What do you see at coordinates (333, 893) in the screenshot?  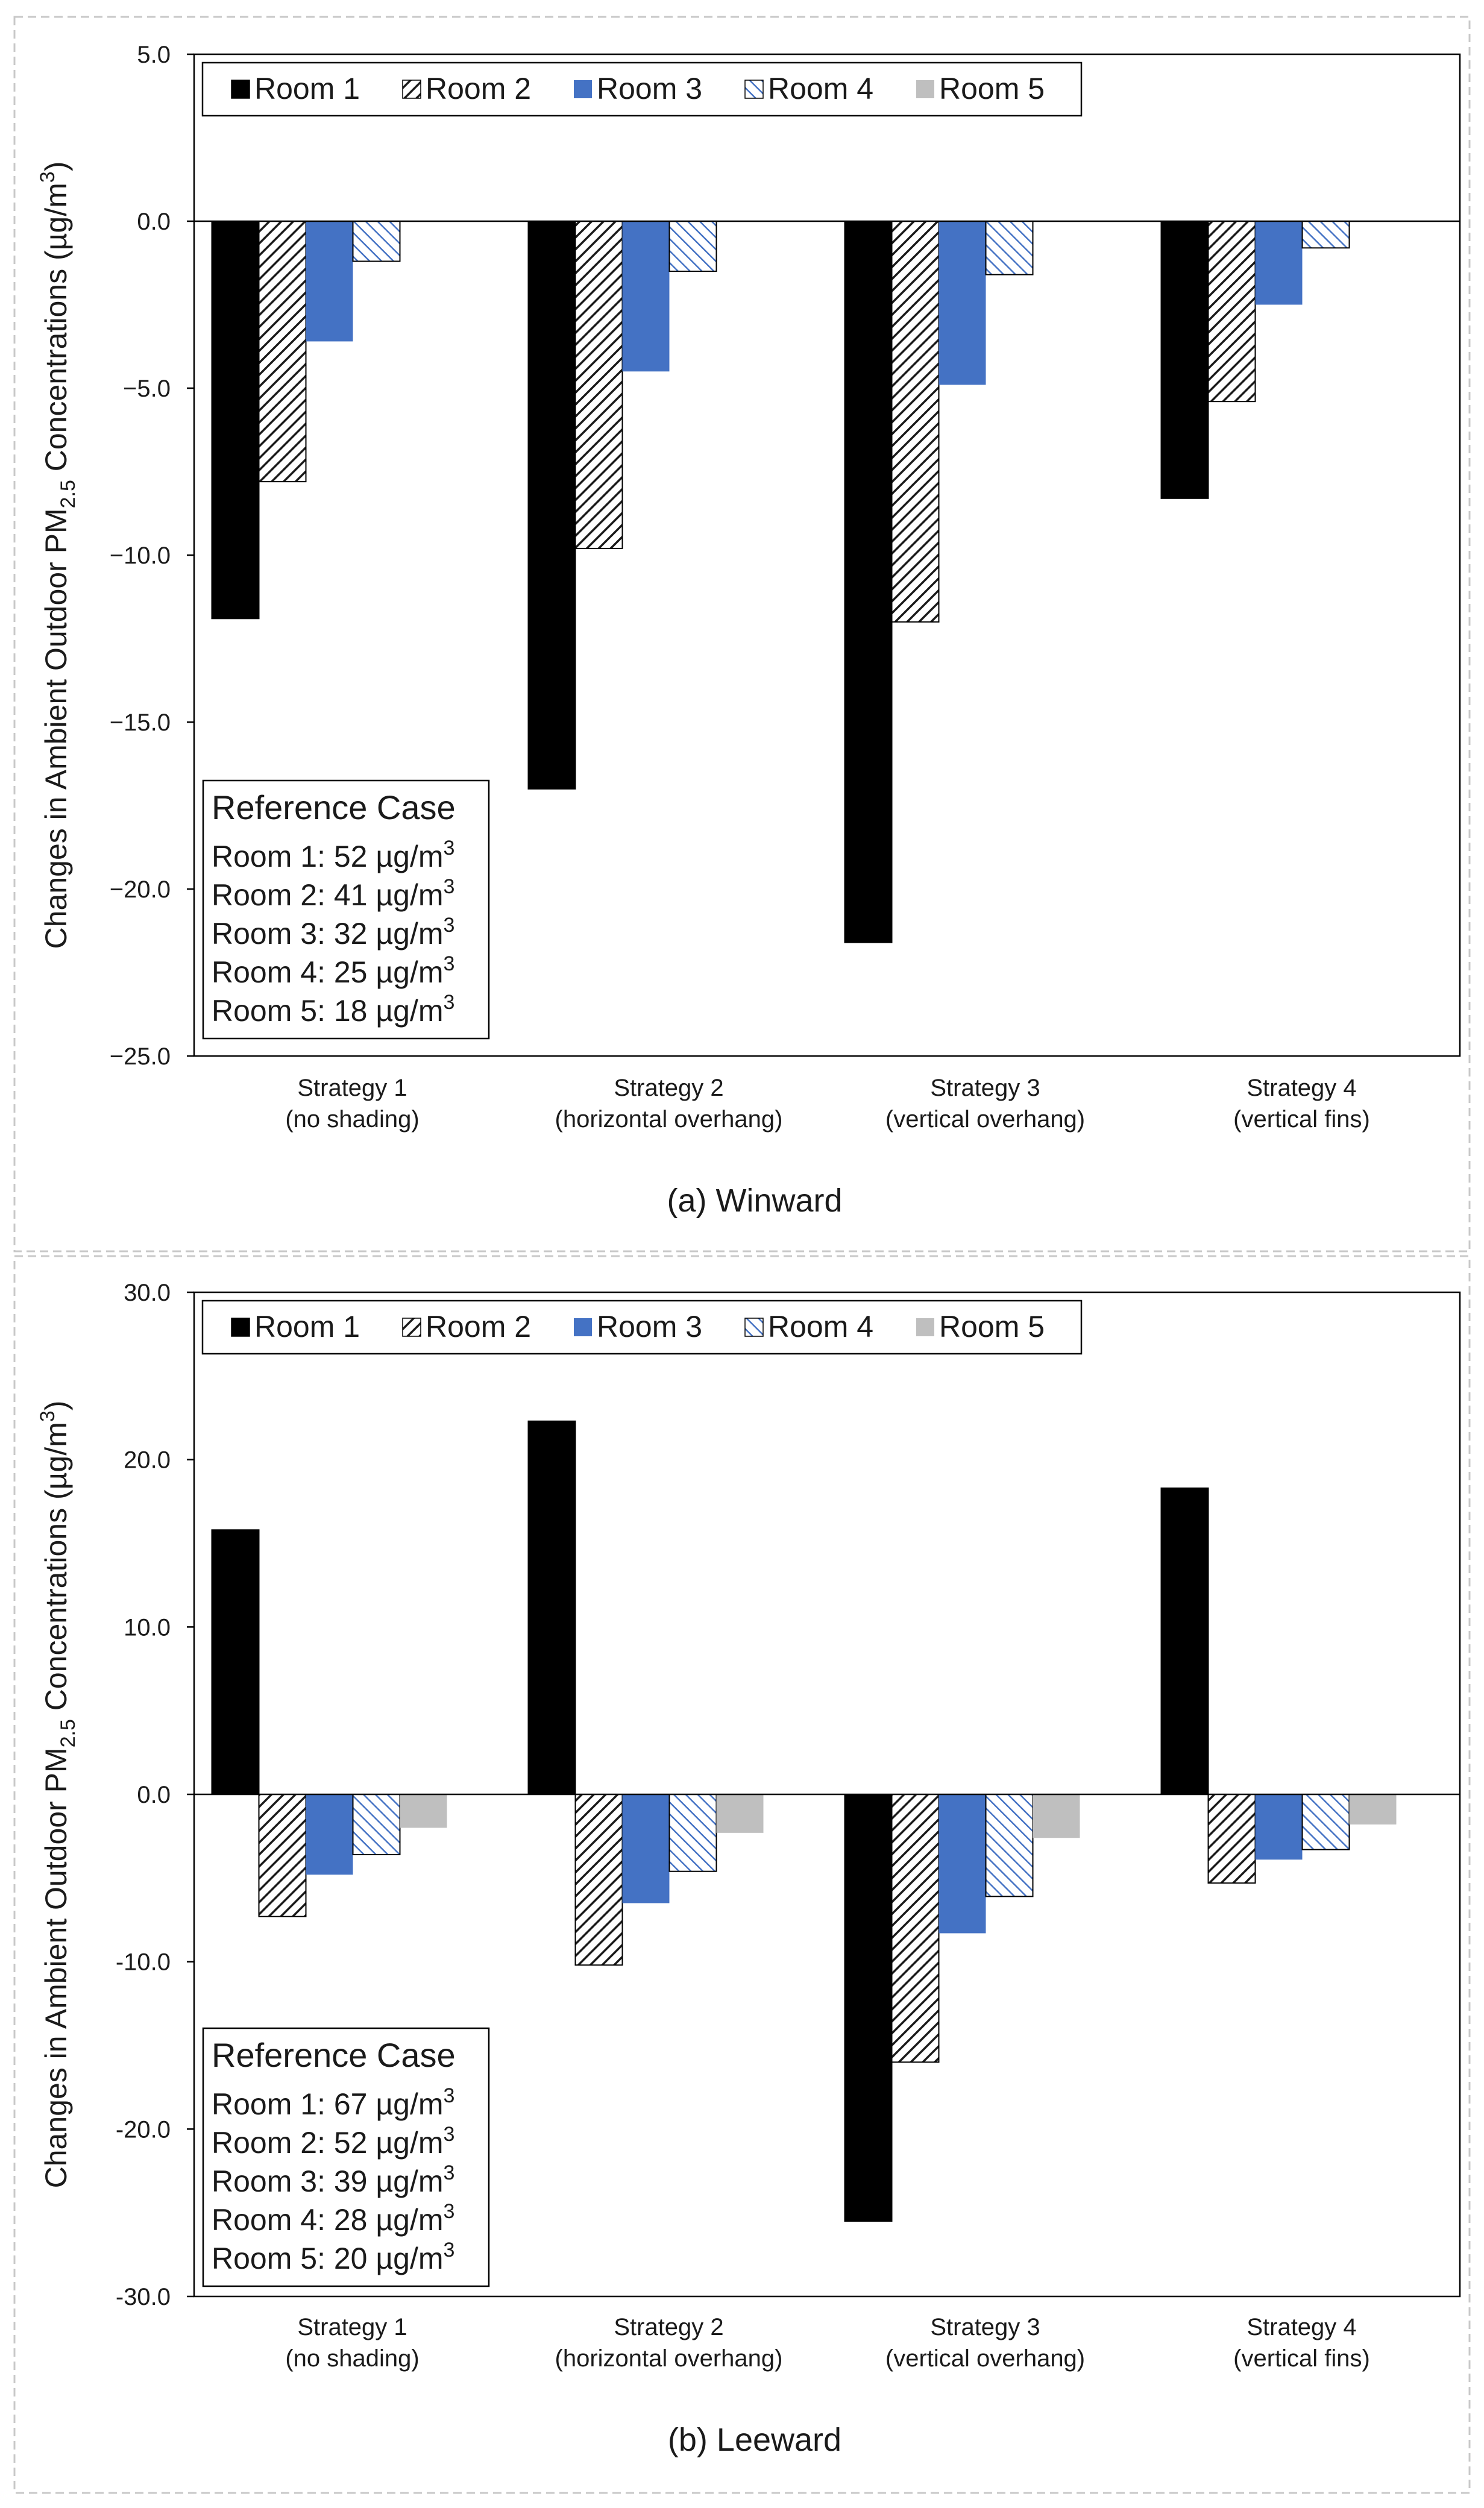 I see `reference-case-item: Room 2: 41 µg/m3` at bounding box center [333, 893].